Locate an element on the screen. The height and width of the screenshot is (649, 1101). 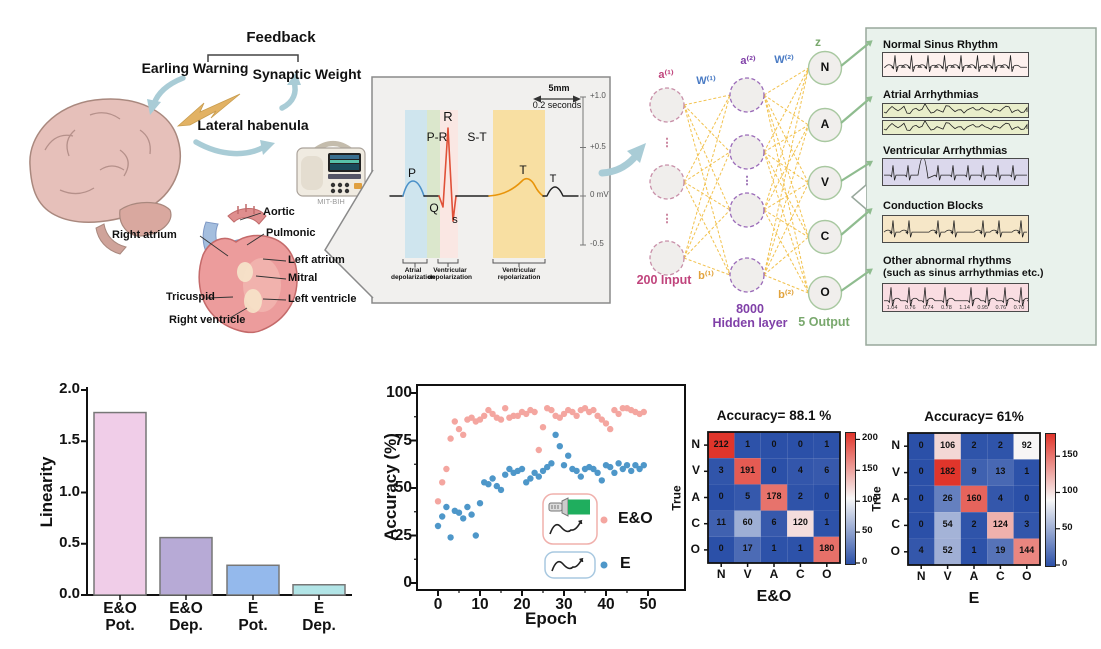
class-item-title: Conduction Blocks is located at coordinates (933, 206).